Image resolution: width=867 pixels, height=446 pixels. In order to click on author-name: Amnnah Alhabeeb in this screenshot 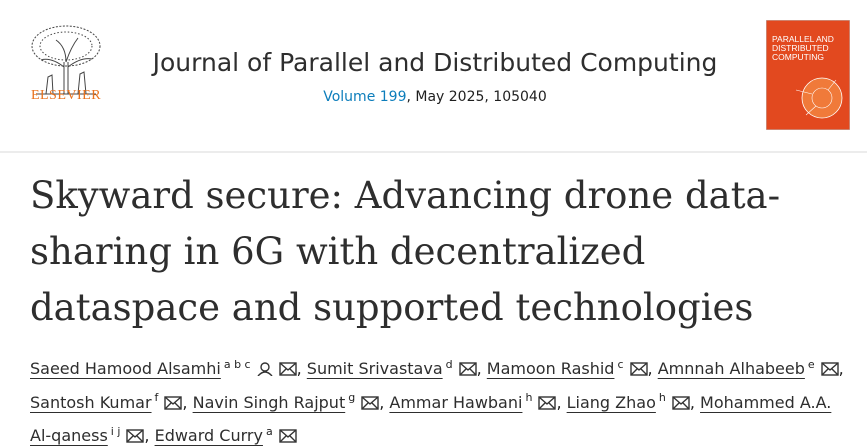, I will do `click(731, 369)`.